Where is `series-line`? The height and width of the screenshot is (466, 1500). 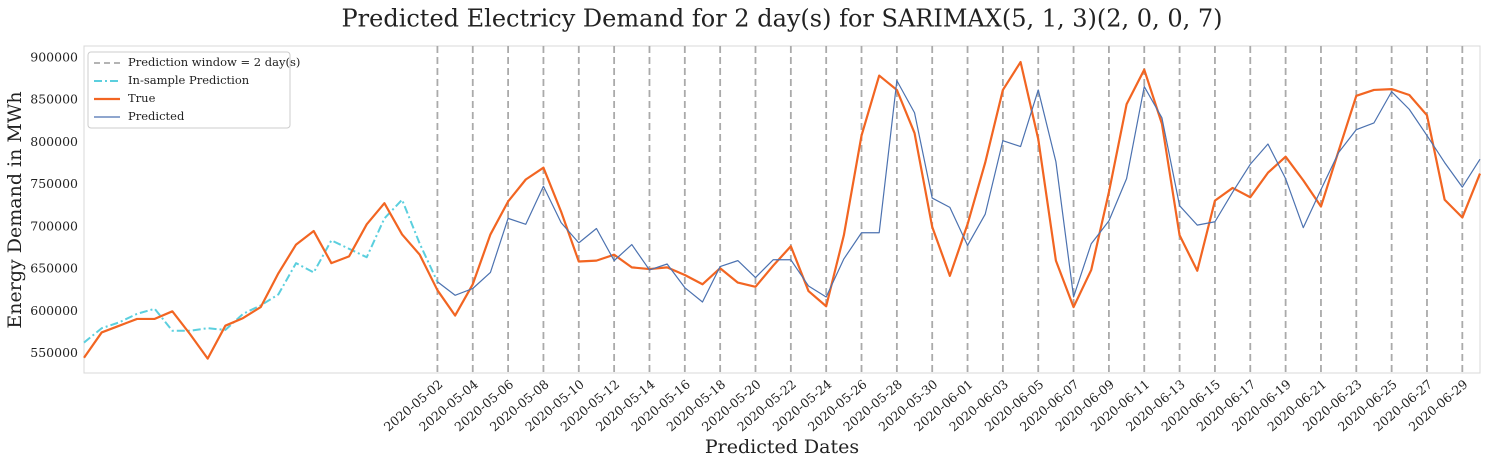 series-line is located at coordinates (261, 271).